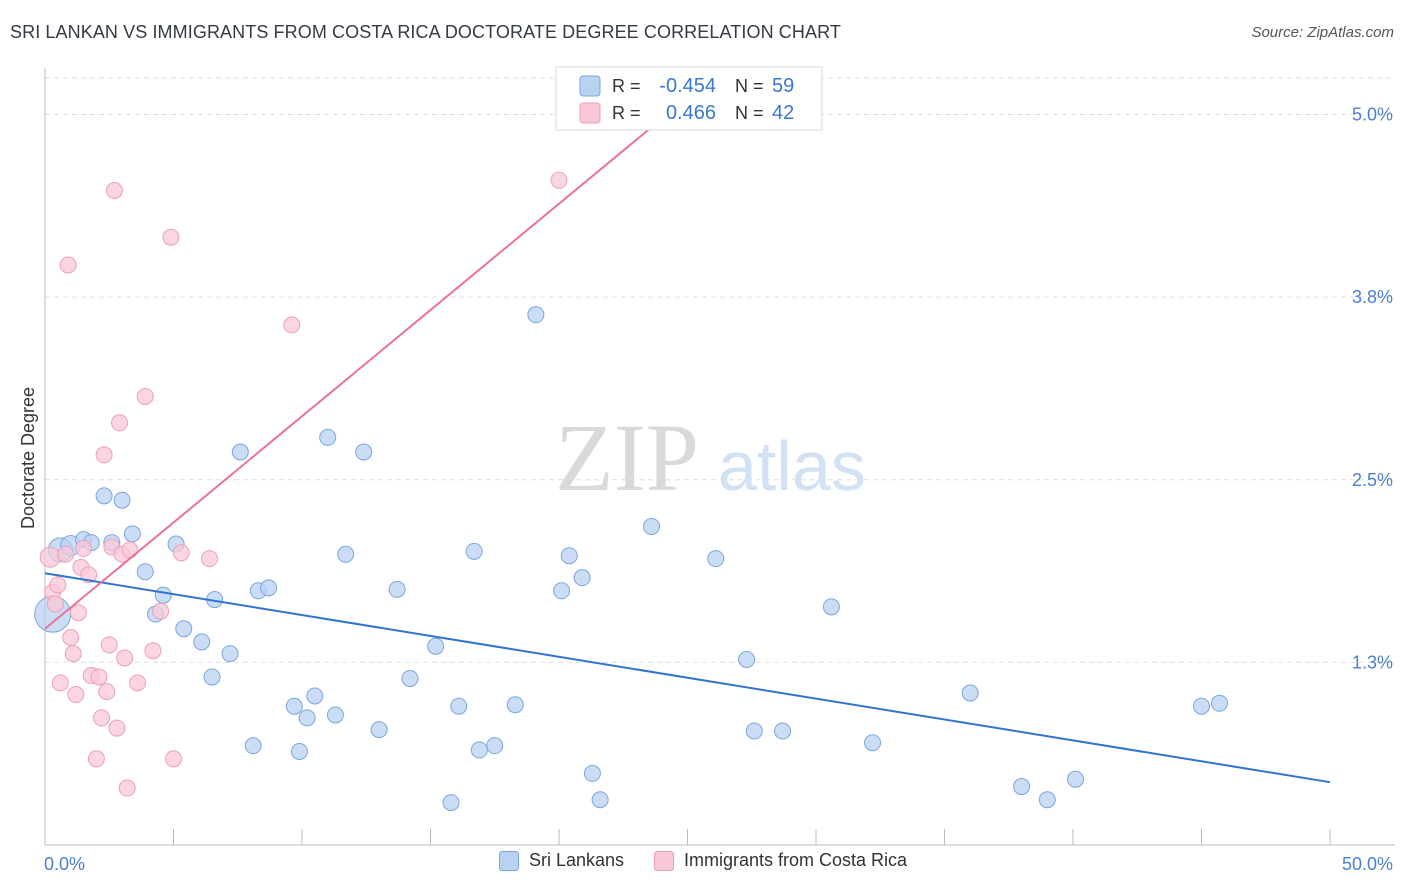 Image resolution: width=1406 pixels, height=892 pixels. Describe the element at coordinates (1367, 864) in the screenshot. I see `x-tick-label-max: 50.0%` at that location.